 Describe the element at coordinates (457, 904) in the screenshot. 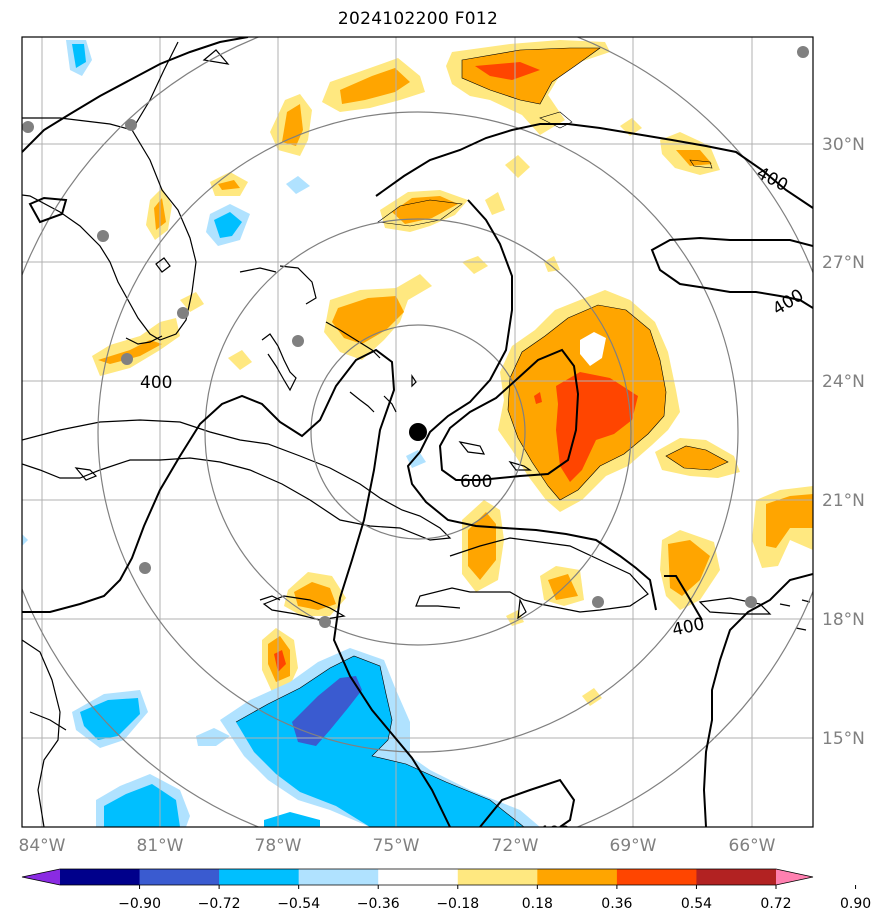

I see `colorbar-tick-label: −0.18` at that location.